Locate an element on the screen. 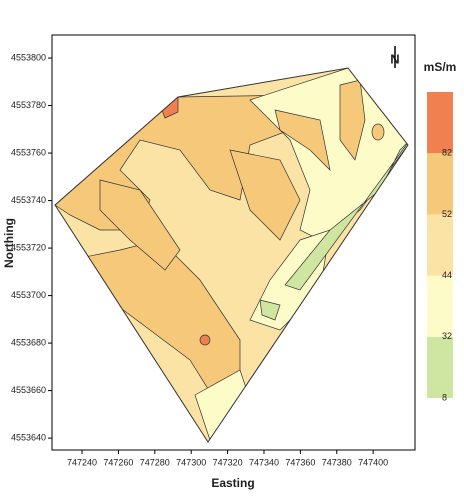 The height and width of the screenshot is (498, 464). y-tick-label: 4553780 is located at coordinates (28, 105).